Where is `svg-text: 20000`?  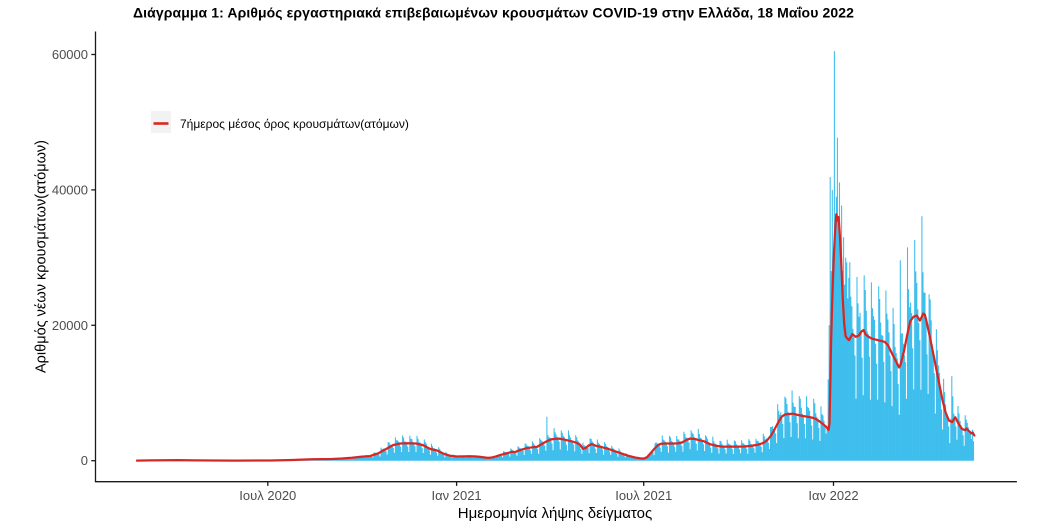
svg-text: 20000 is located at coordinates (70, 325).